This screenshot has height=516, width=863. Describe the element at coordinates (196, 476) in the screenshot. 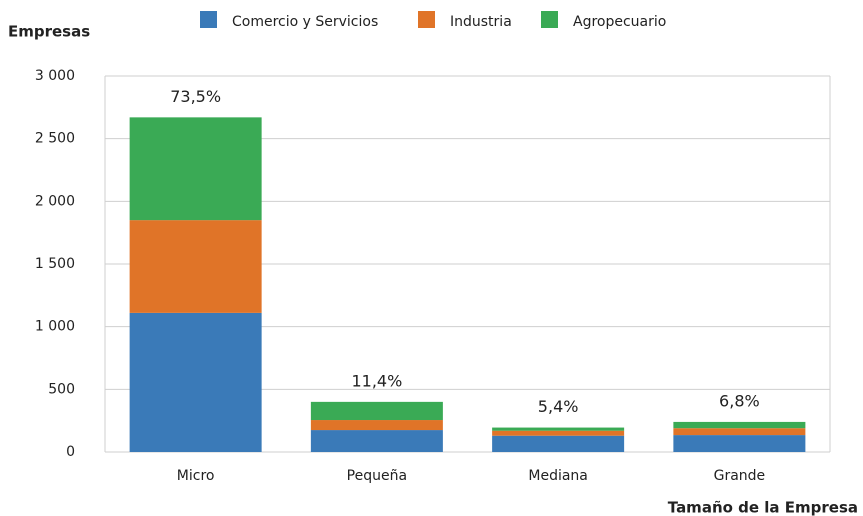

I see `x-tick-label: Micro` at that location.